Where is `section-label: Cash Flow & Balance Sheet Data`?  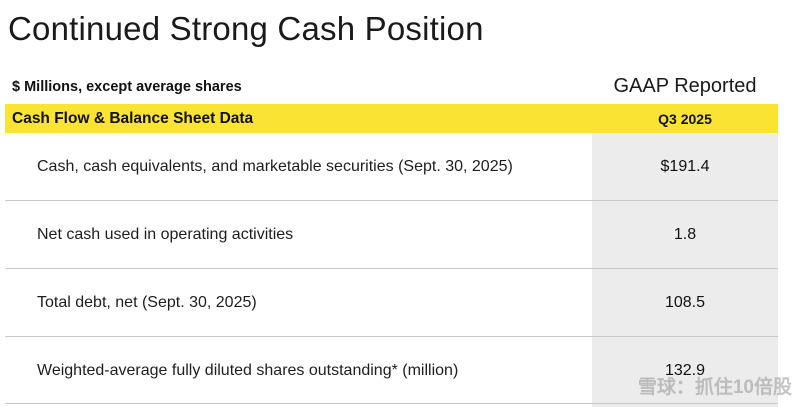
section-label: Cash Flow & Balance Sheet Data is located at coordinates (133, 118).